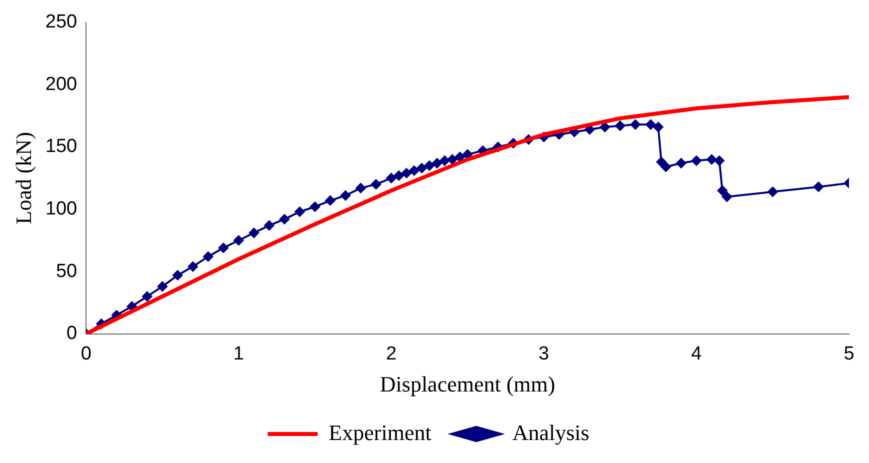  I want to click on y-tick-label: 50, so click(67, 271).